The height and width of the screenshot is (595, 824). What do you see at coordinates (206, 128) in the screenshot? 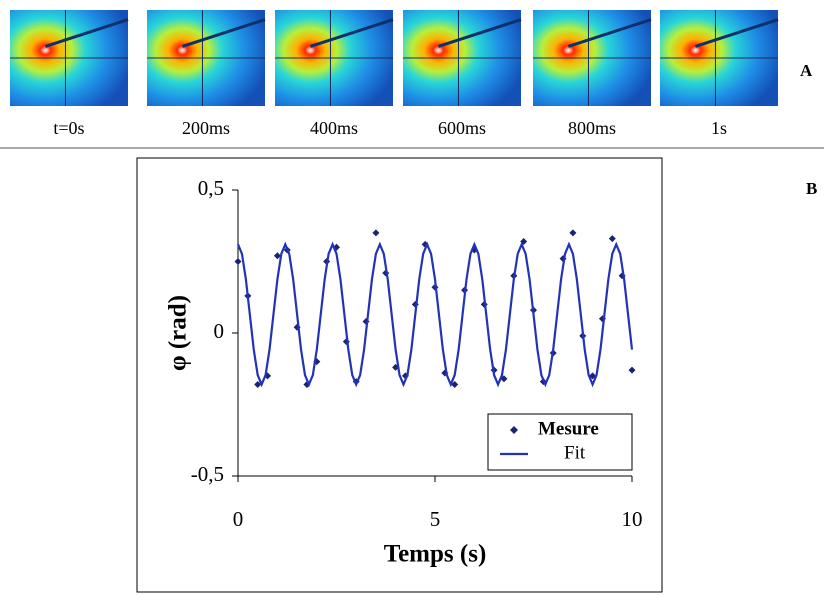
I see `caption: 200ms` at bounding box center [206, 128].